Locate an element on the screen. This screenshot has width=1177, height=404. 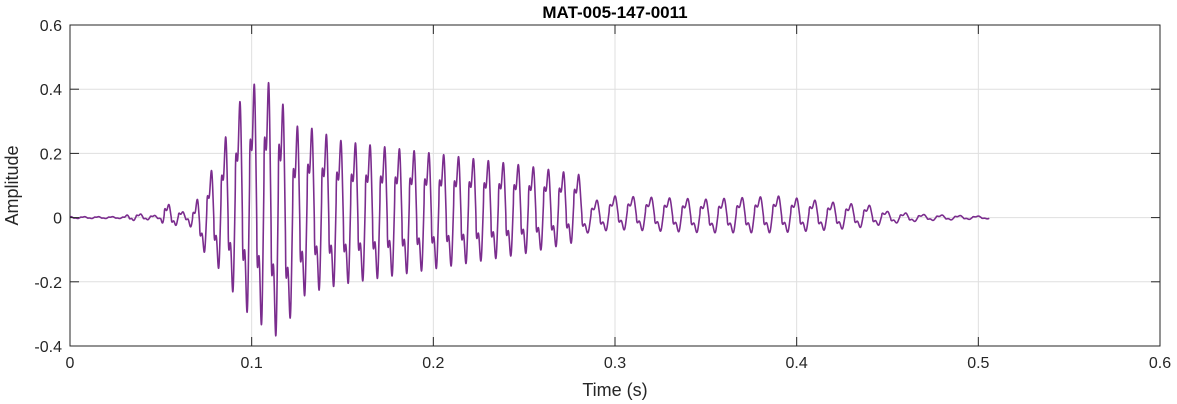
x-tick-label: 0.1 is located at coordinates (252, 363).